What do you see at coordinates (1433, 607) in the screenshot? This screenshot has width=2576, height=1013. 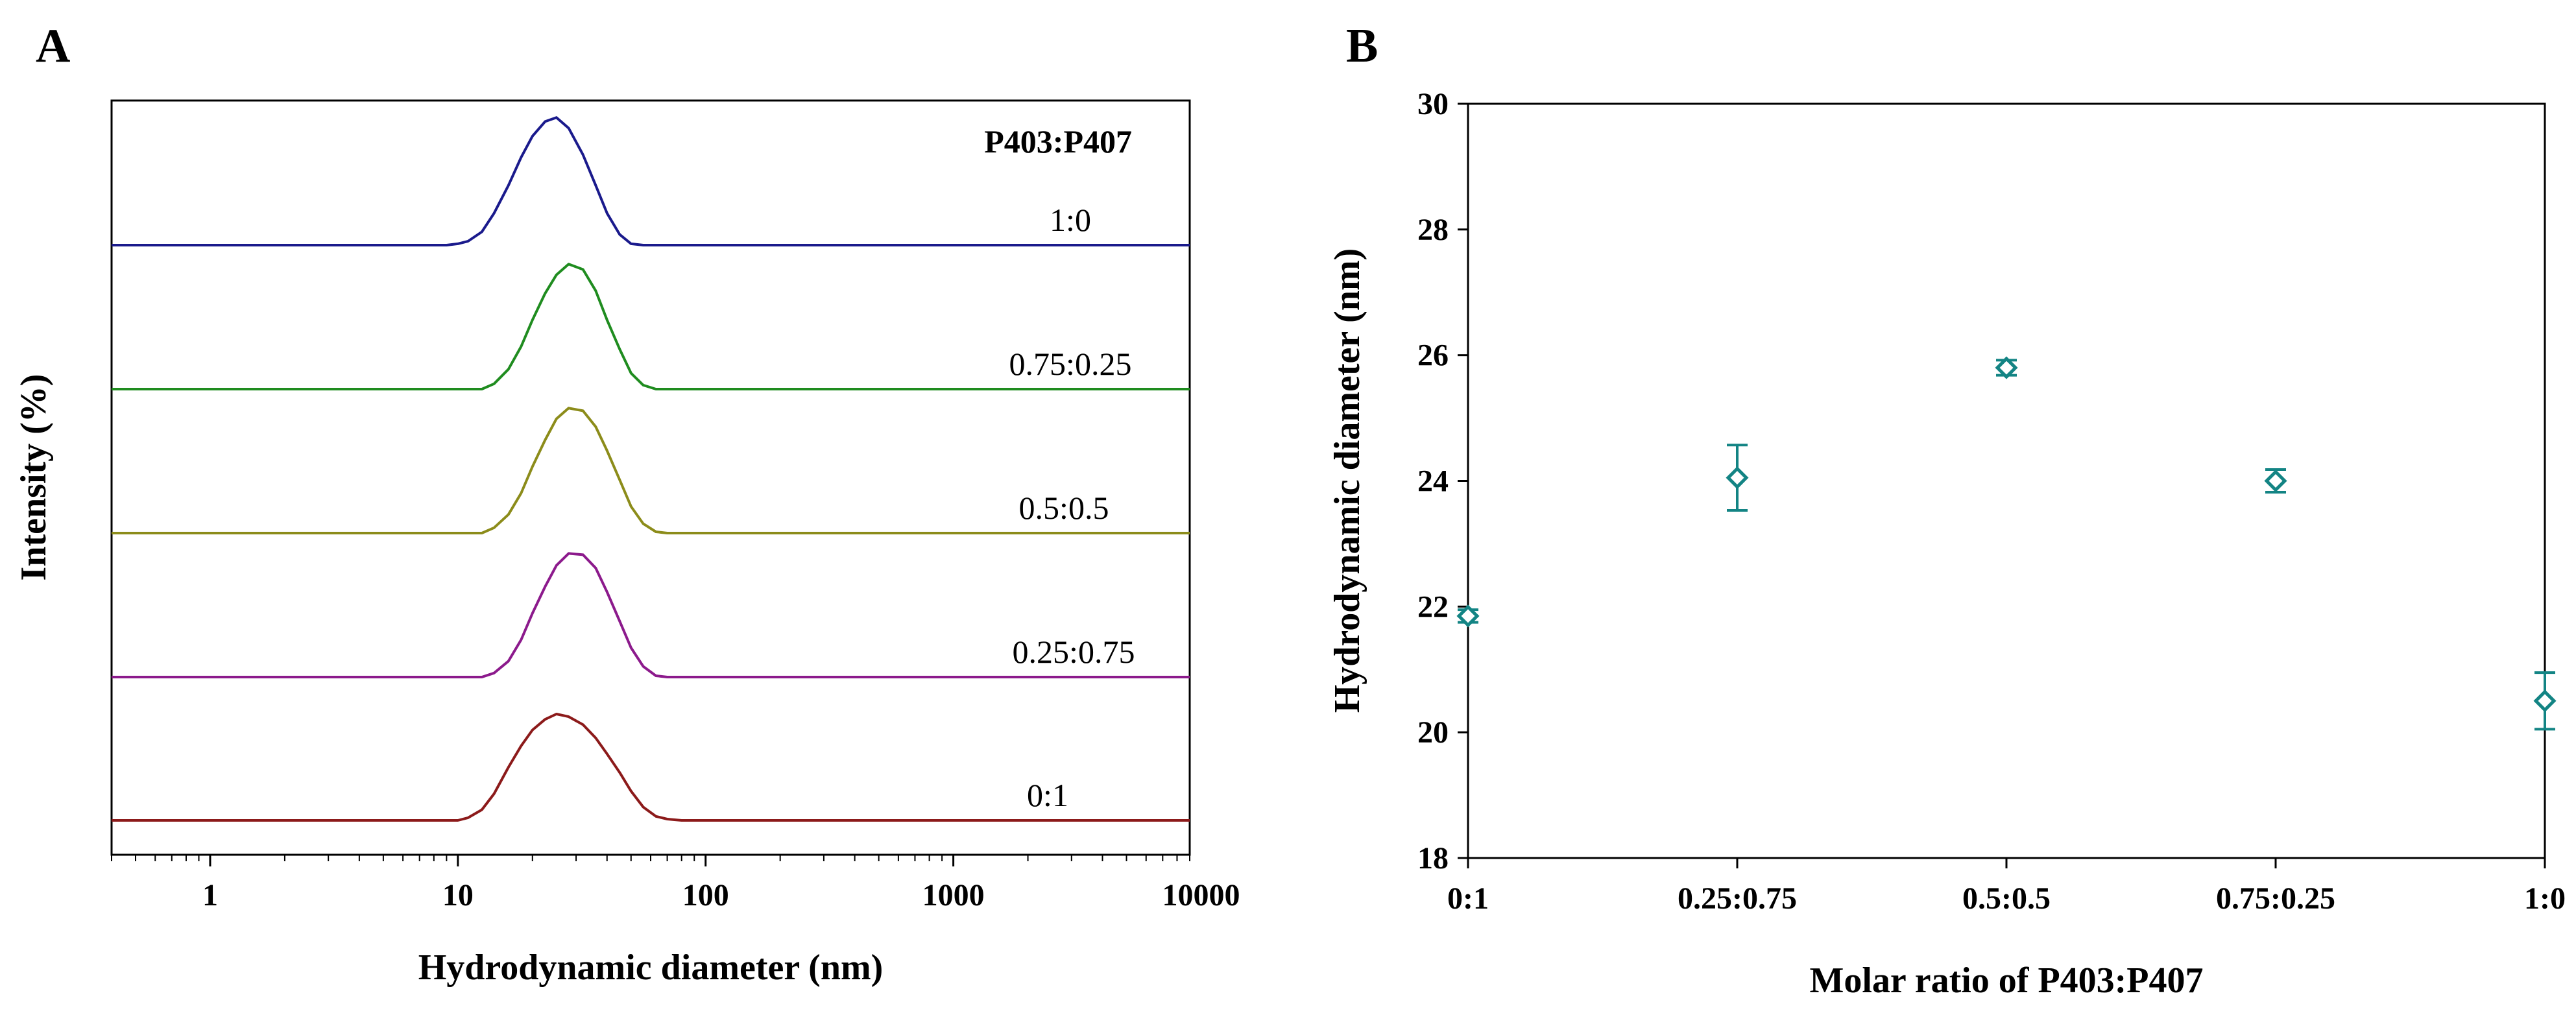 I see `y-tick-label-22: 22` at bounding box center [1433, 607].